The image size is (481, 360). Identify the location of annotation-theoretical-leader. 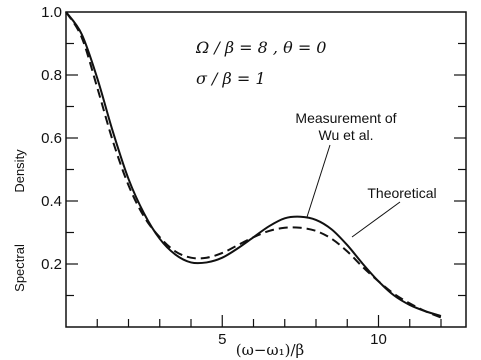
(376, 219).